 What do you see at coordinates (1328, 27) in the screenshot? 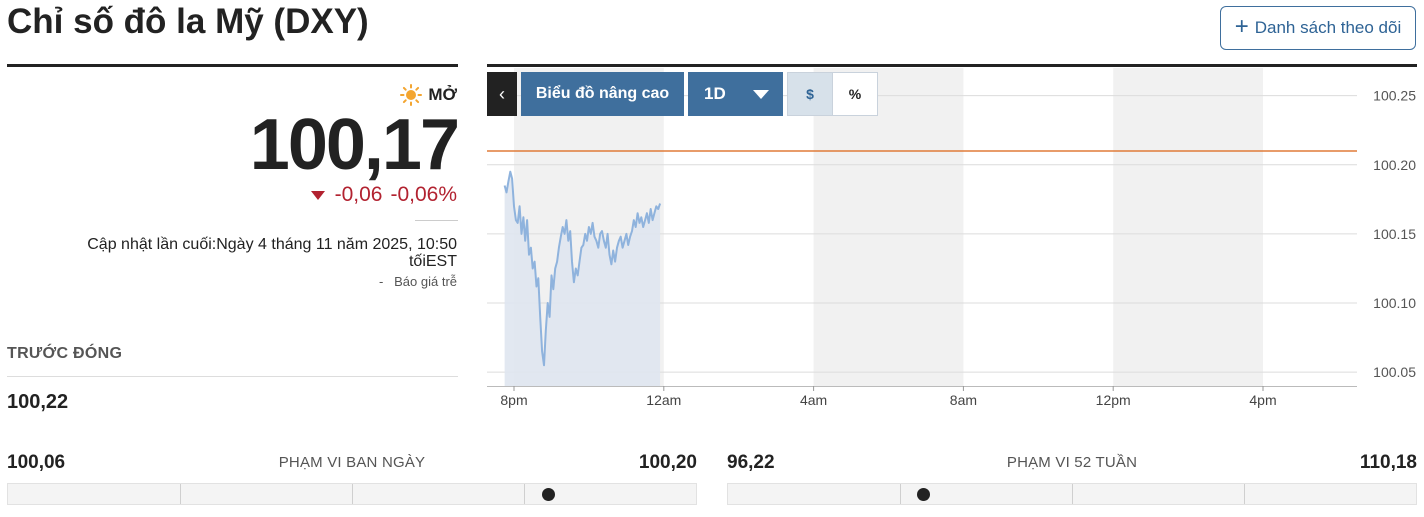
I see `watchlist-button-label: Danh sách theo dõi` at bounding box center [1328, 27].